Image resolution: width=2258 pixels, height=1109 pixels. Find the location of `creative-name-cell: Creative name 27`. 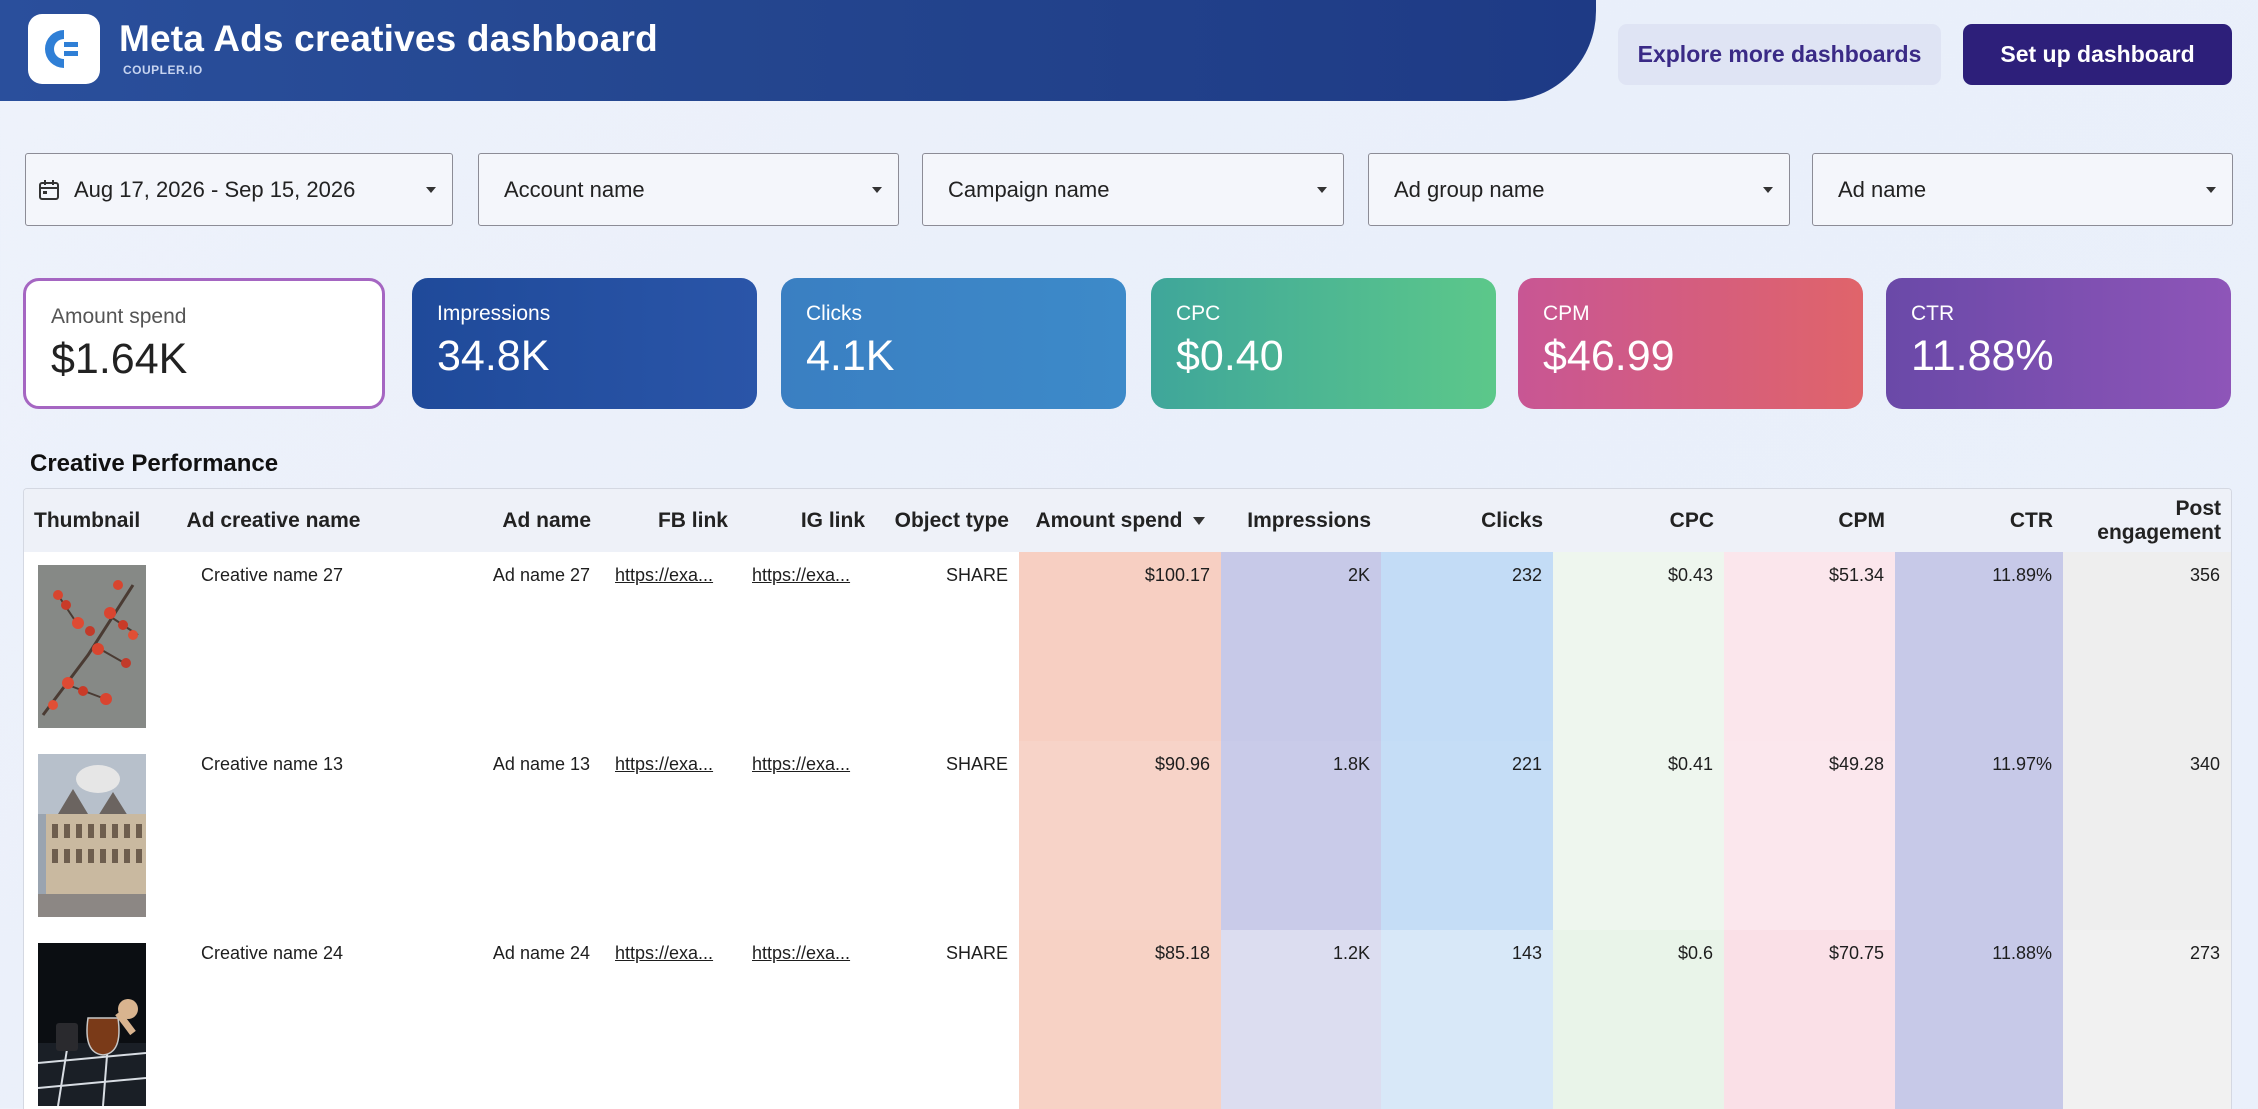

creative-name-cell: Creative name 27 is located at coordinates (272, 575).